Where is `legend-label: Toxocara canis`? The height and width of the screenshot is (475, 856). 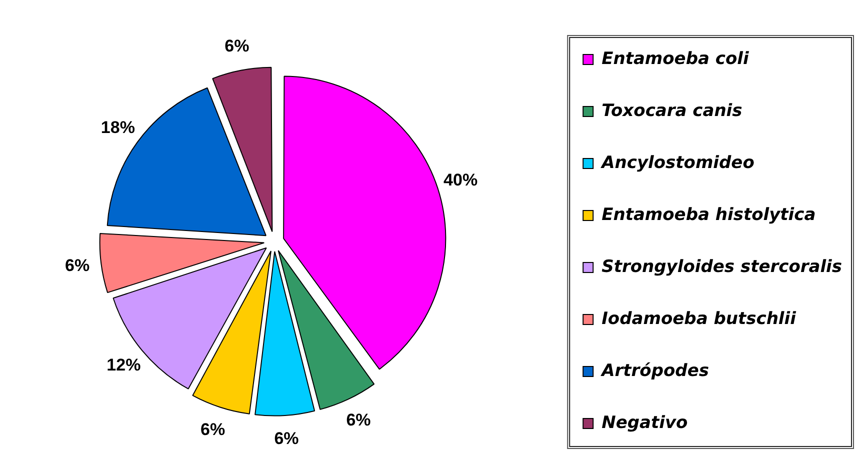 legend-label: Toxocara canis is located at coordinates (672, 110).